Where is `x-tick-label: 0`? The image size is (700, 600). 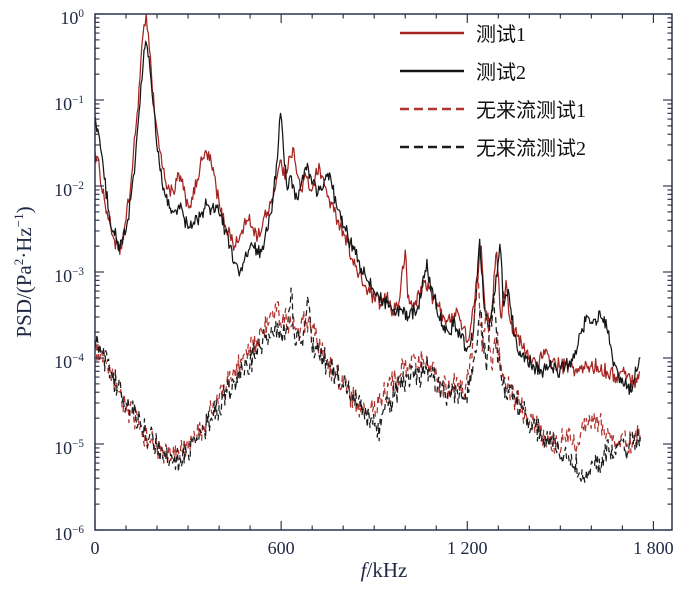
x-tick-label: 0 is located at coordinates (95, 548).